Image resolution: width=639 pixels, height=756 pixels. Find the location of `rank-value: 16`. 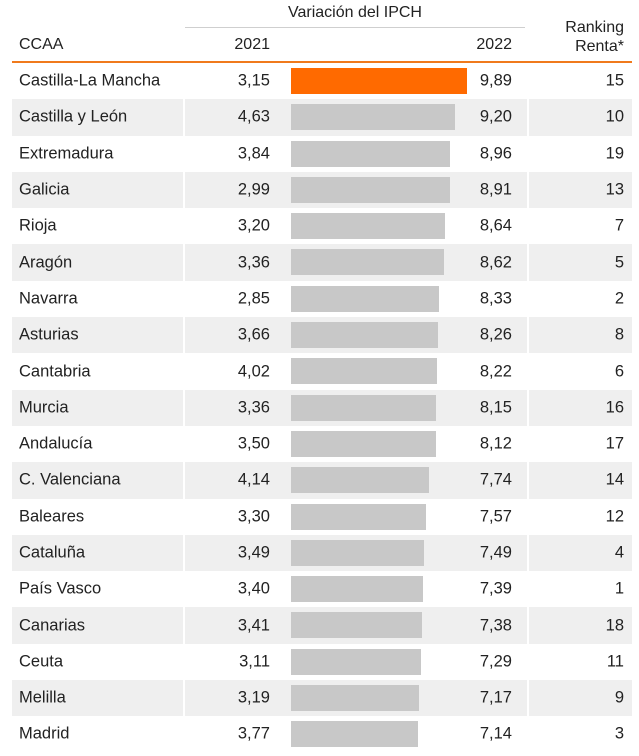

rank-value: 16 is located at coordinates (614, 407).